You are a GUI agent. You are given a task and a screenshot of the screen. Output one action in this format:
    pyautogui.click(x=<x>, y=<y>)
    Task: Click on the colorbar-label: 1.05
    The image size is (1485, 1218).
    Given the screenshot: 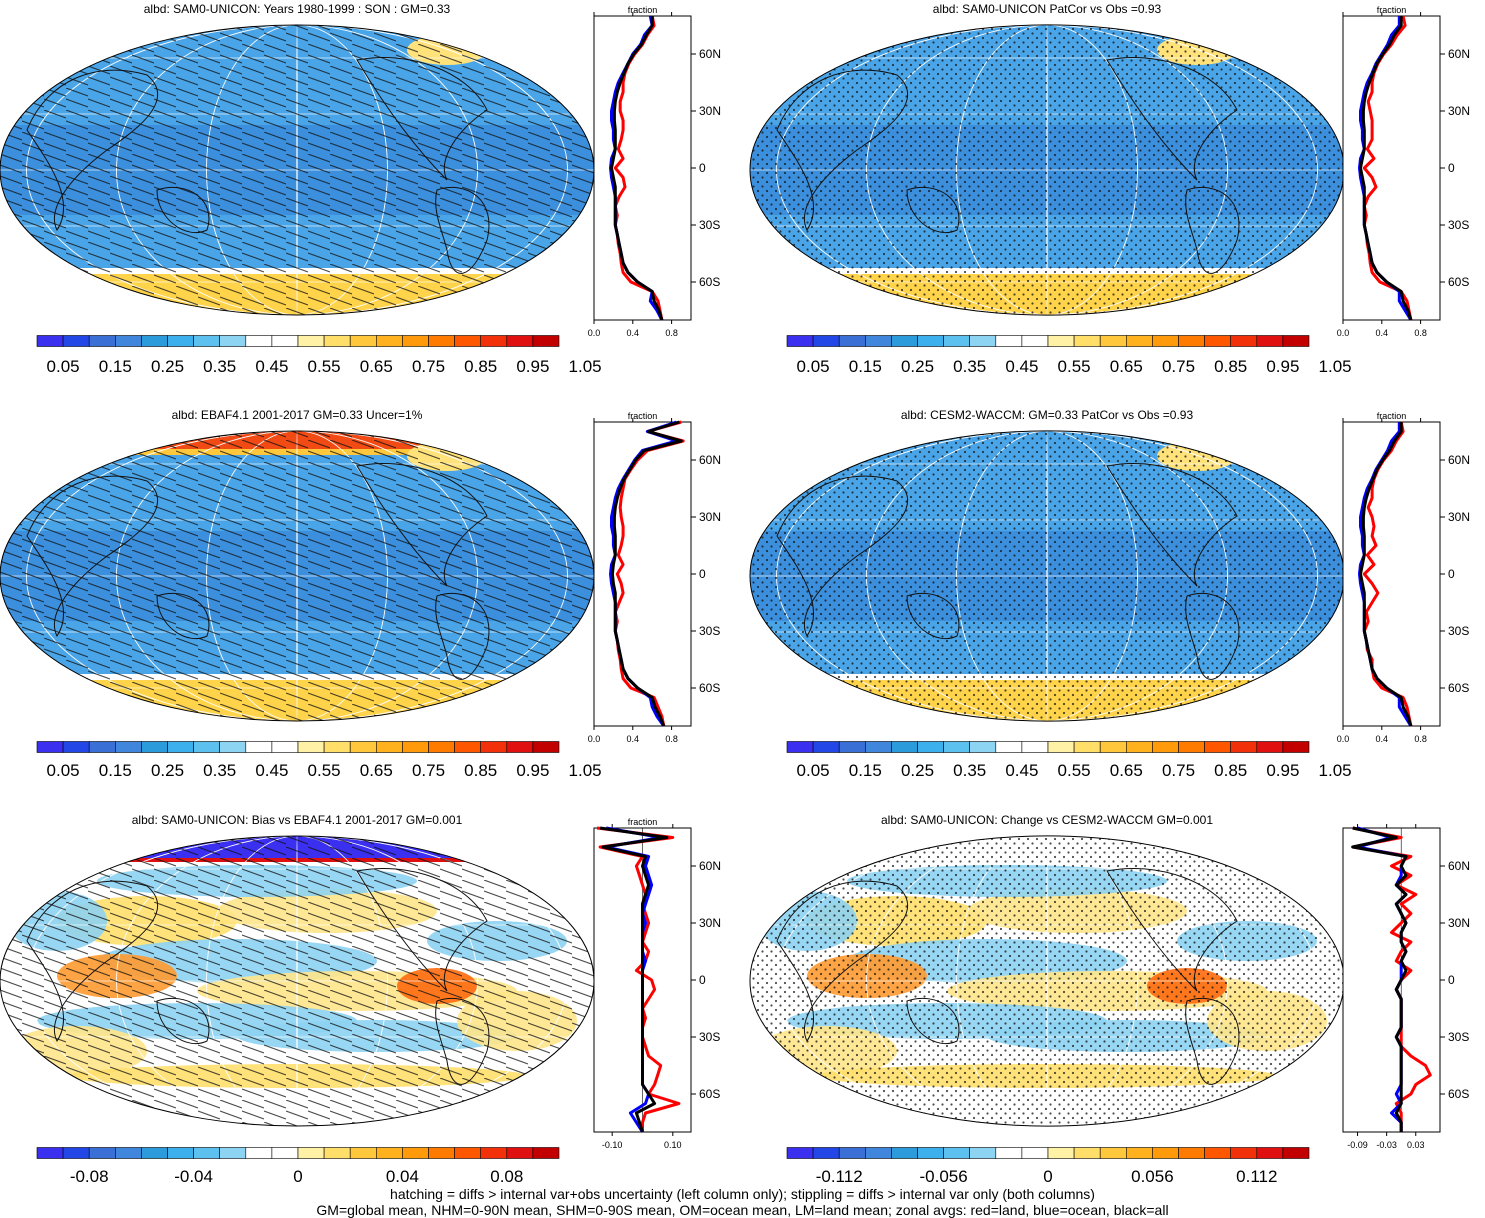 What is the action you would take?
    pyautogui.click(x=1335, y=770)
    